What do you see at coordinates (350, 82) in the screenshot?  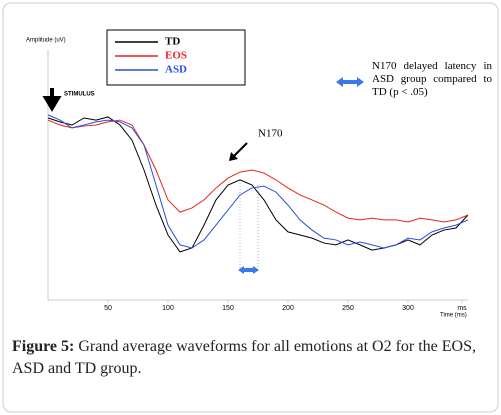 I see `note-arrow` at bounding box center [350, 82].